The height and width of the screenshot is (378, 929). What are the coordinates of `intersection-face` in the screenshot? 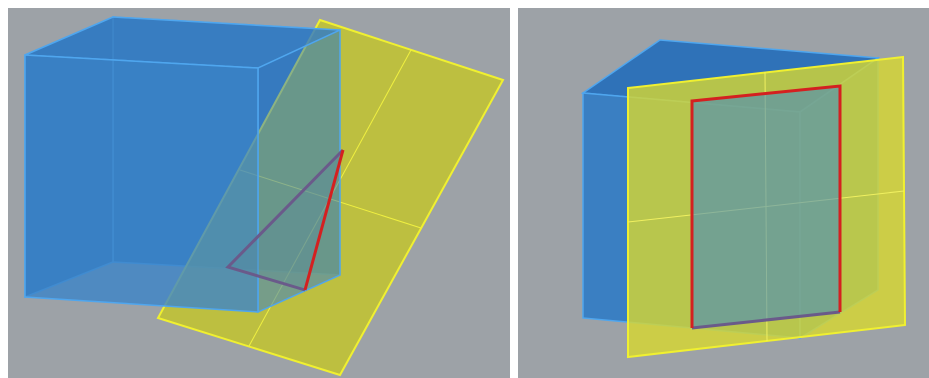 It's located at (766, 207).